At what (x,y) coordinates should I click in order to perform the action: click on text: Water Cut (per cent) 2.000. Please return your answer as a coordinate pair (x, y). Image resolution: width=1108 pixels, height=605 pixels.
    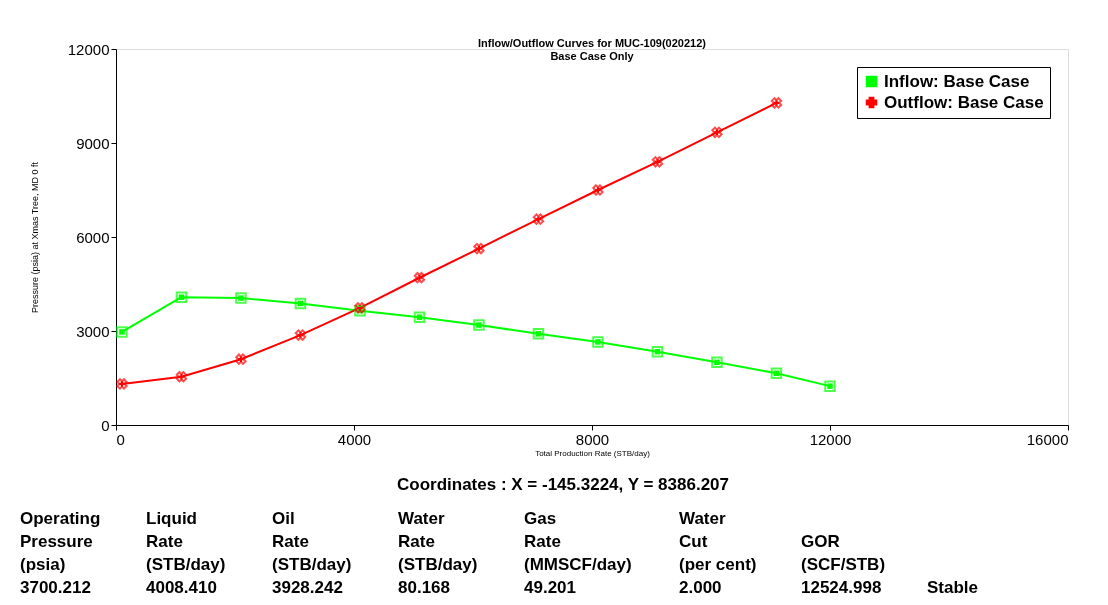
    Looking at the image, I should click on (718, 553).